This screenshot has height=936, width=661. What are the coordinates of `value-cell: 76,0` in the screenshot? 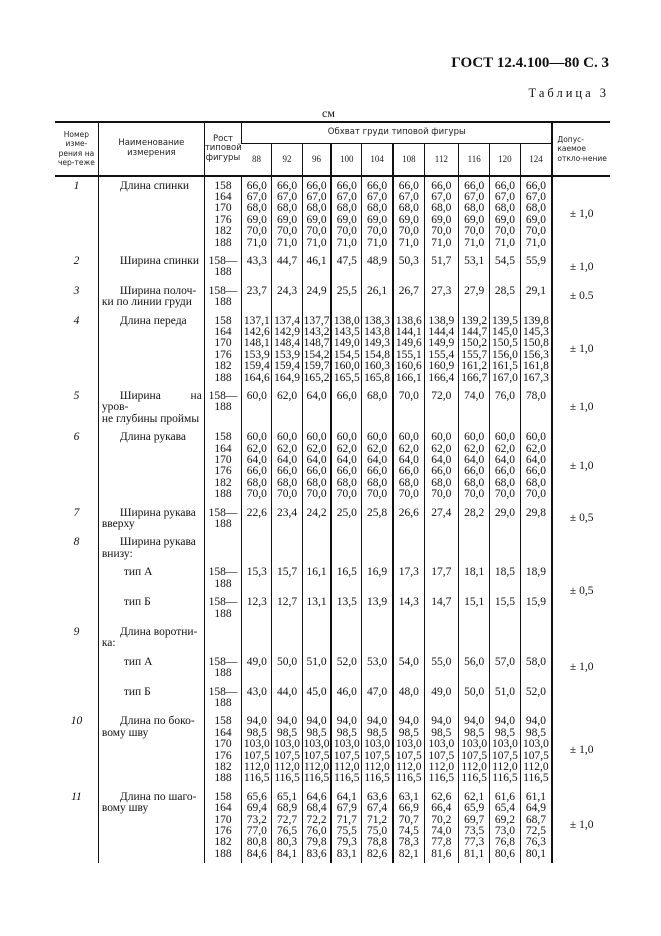 It's located at (505, 408).